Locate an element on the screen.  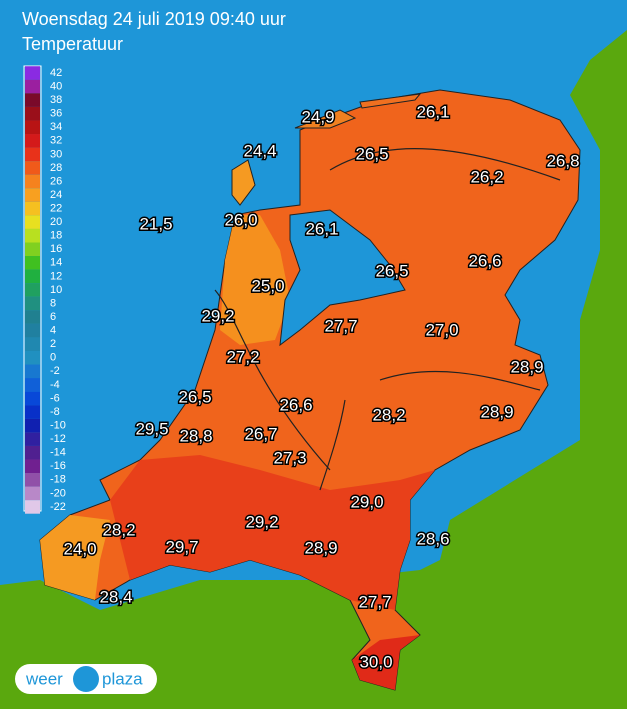
zone-south is located at coordinates (272, 532).